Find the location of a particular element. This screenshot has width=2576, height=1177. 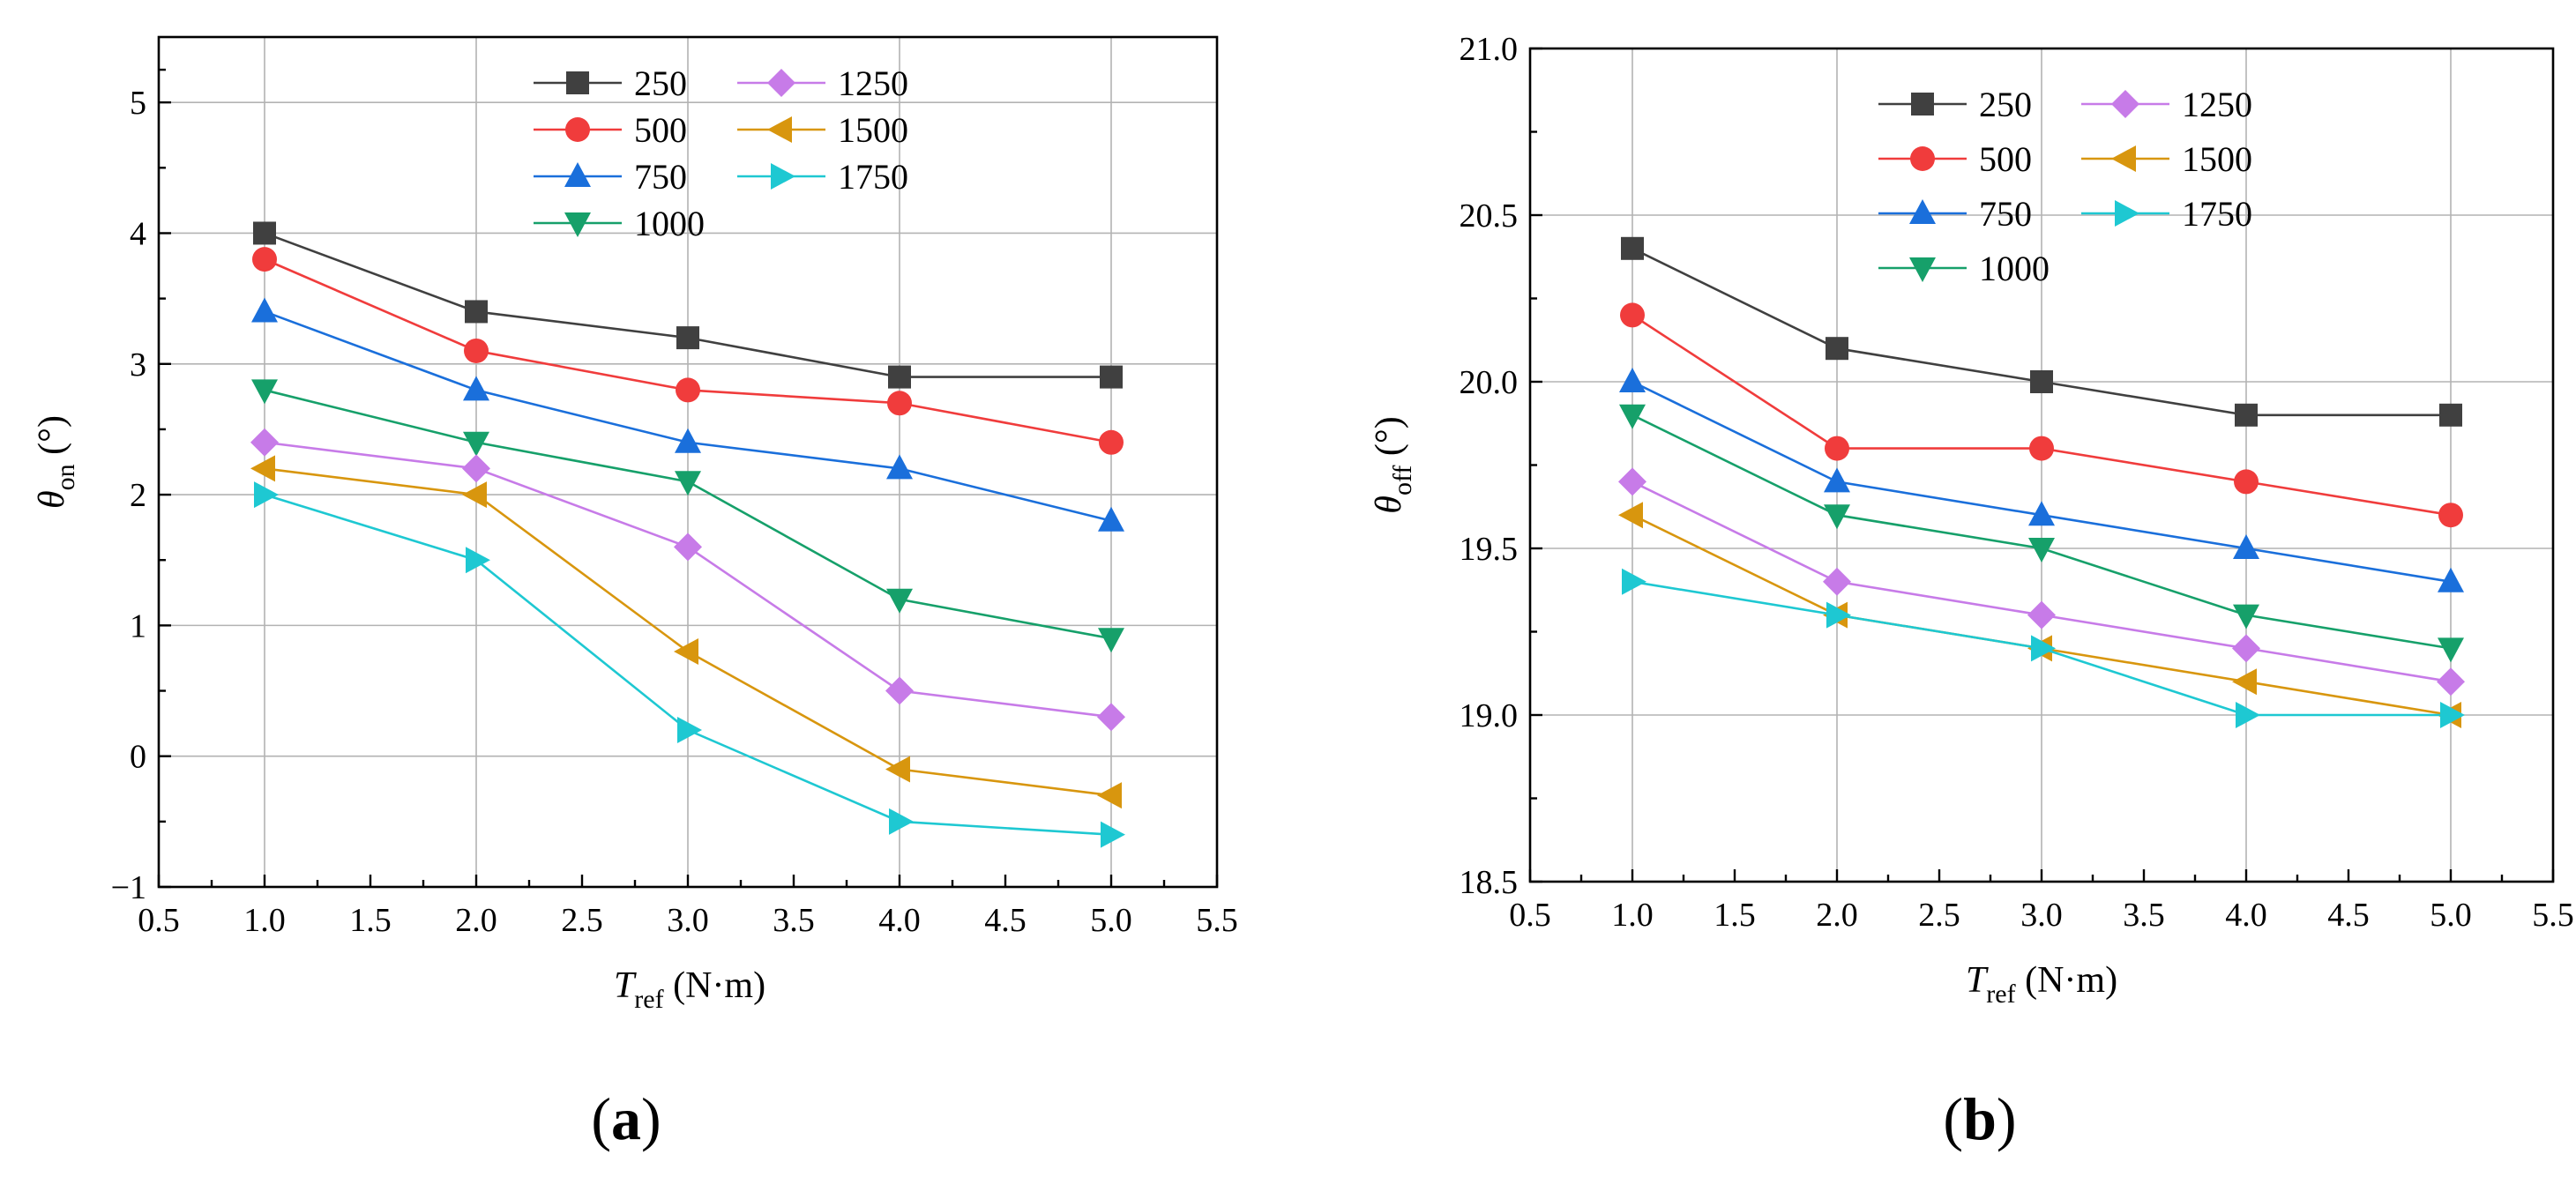

legend-label: 1000 is located at coordinates (669, 223).